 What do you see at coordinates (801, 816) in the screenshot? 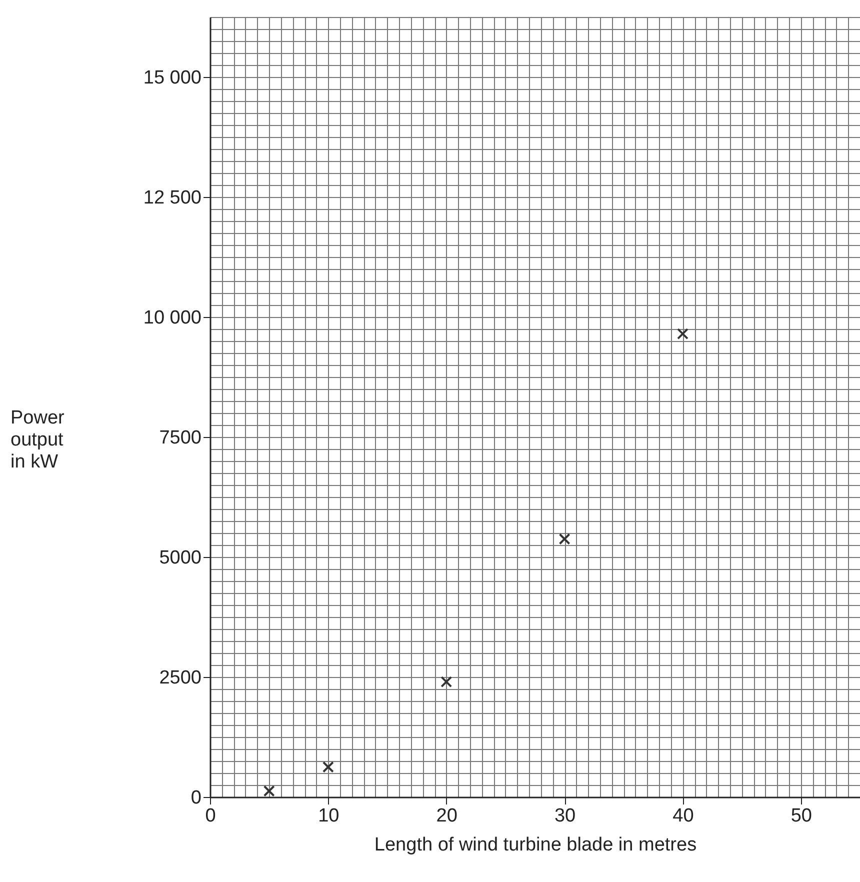
I see `x-tick-label: 50` at bounding box center [801, 816].